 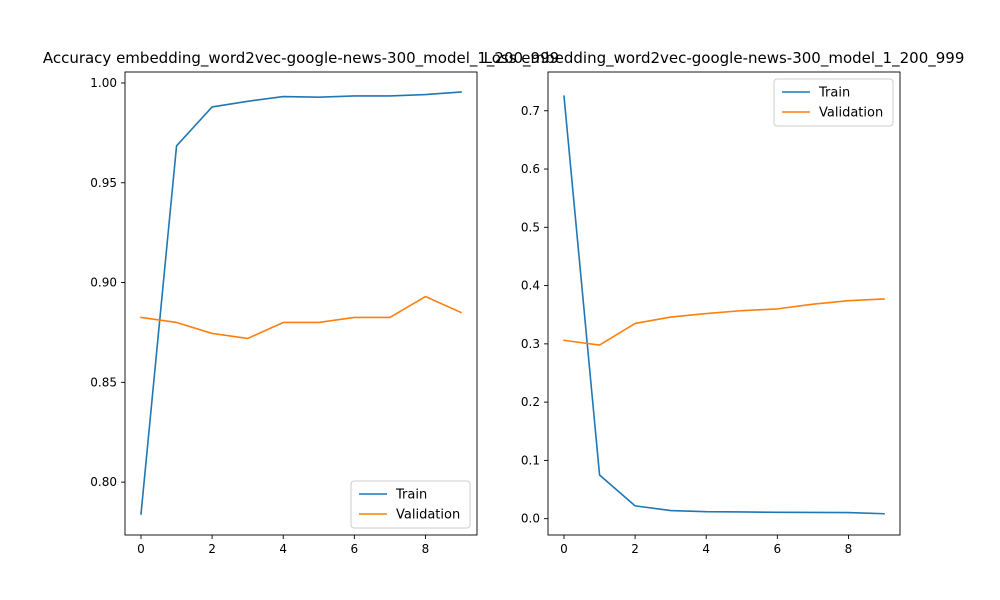 What do you see at coordinates (530, 111) in the screenshot?
I see `y-tick-label: 0.7` at bounding box center [530, 111].